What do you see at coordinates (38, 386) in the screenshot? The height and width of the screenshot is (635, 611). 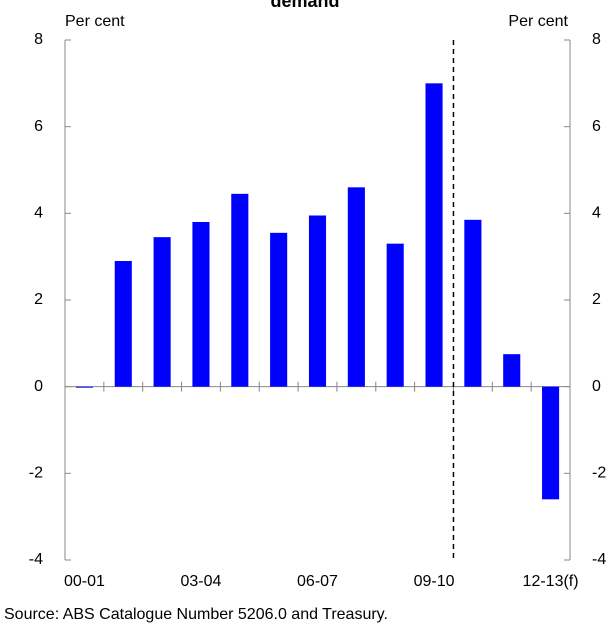 I see `y-tick-label: 0` at bounding box center [38, 386].